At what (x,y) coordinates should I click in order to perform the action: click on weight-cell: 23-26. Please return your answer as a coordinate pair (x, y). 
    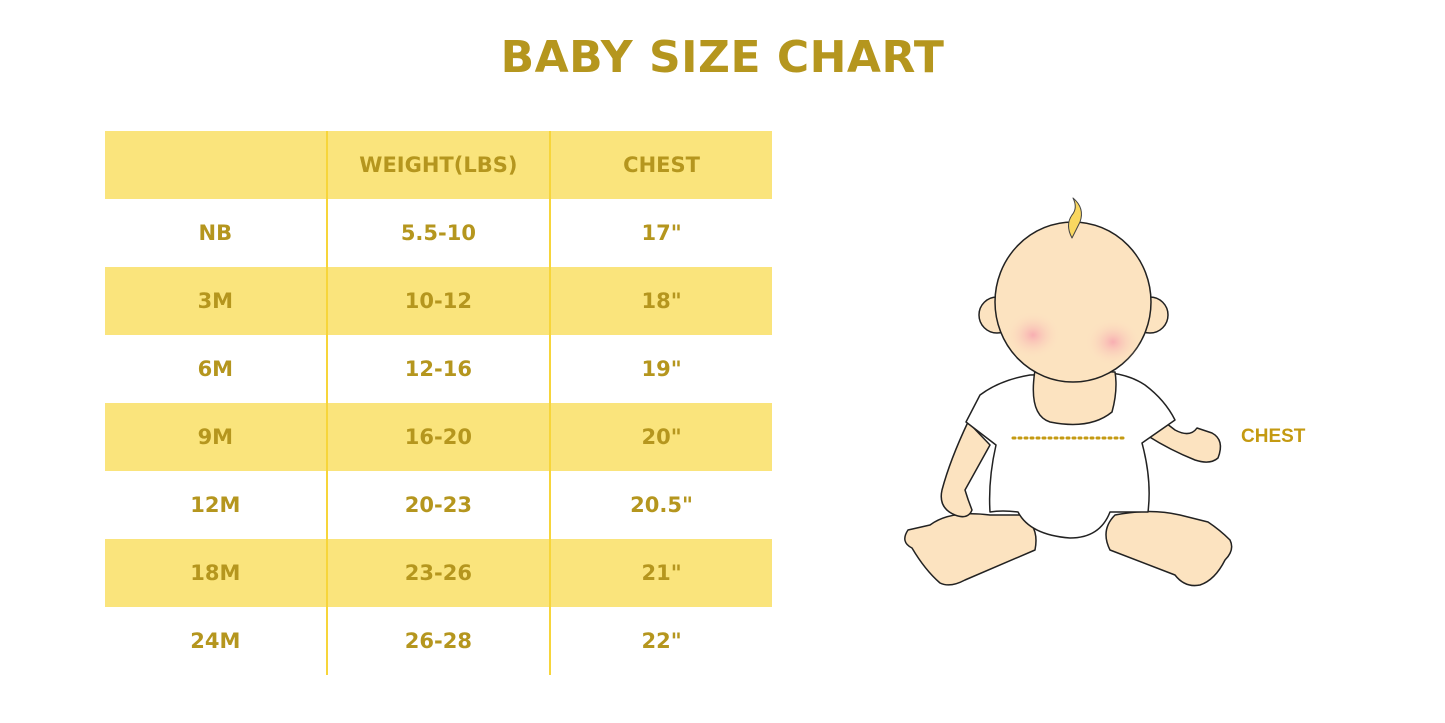
    Looking at the image, I should click on (438, 573).